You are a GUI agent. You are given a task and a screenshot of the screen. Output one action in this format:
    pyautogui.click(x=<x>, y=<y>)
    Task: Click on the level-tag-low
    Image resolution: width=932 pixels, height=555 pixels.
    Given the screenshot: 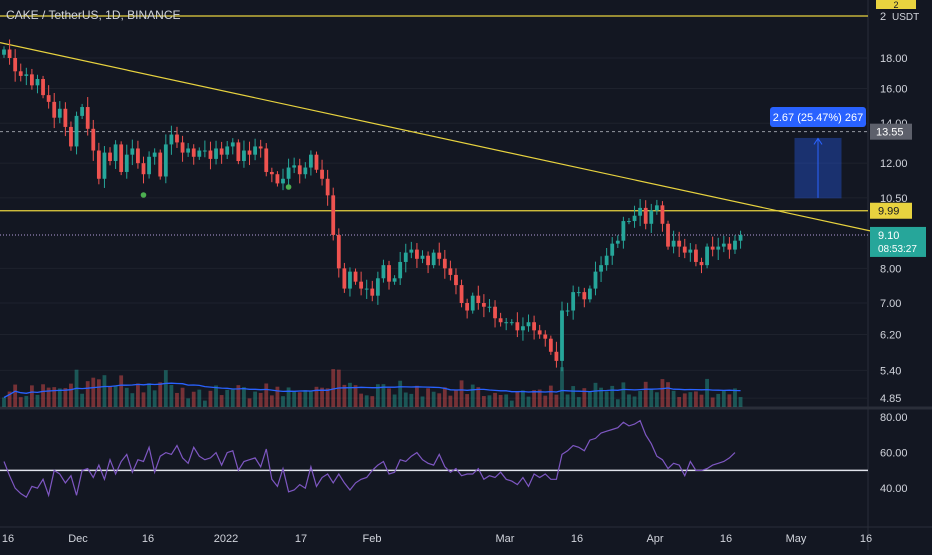 What is the action you would take?
    pyautogui.click(x=891, y=210)
    